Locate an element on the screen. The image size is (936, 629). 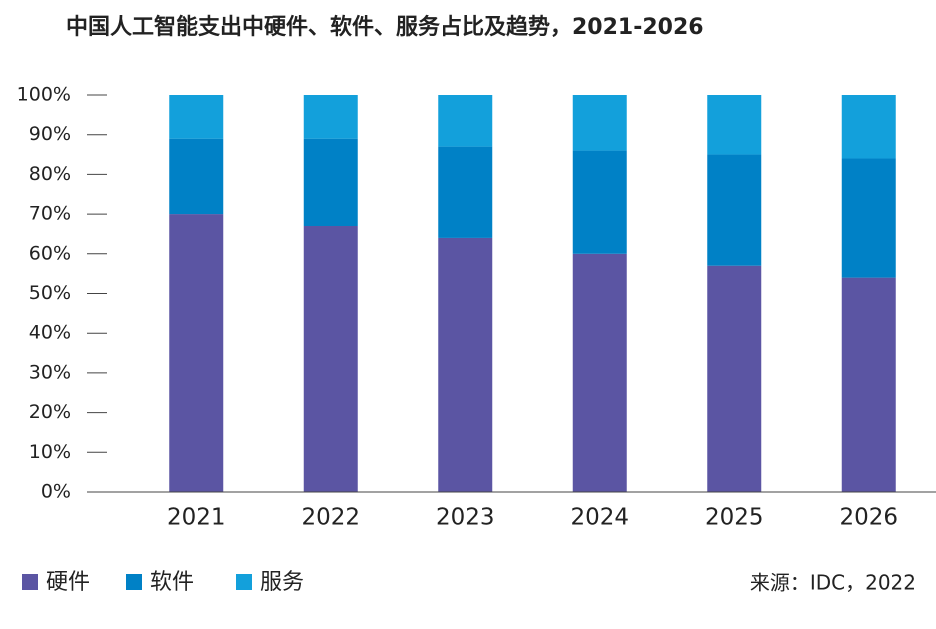
y-tick-label: 20% is located at coordinates (50, 412).